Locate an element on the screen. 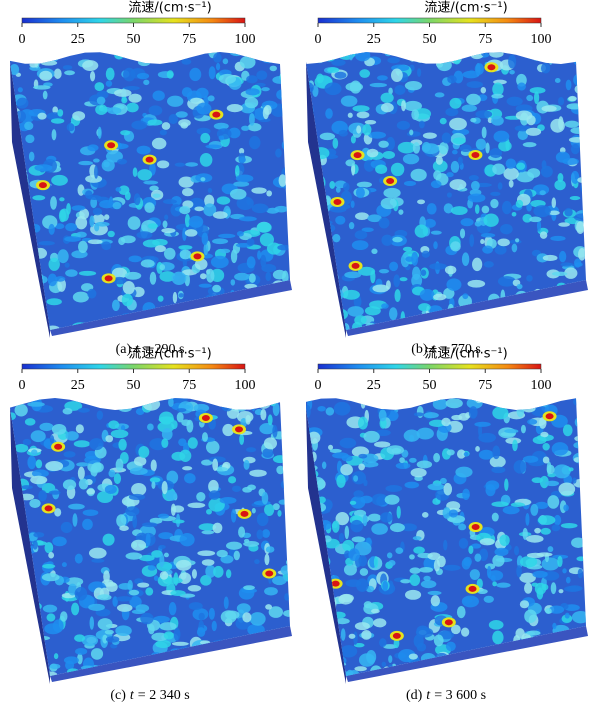  caption-var: t is located at coordinates (434, 349).